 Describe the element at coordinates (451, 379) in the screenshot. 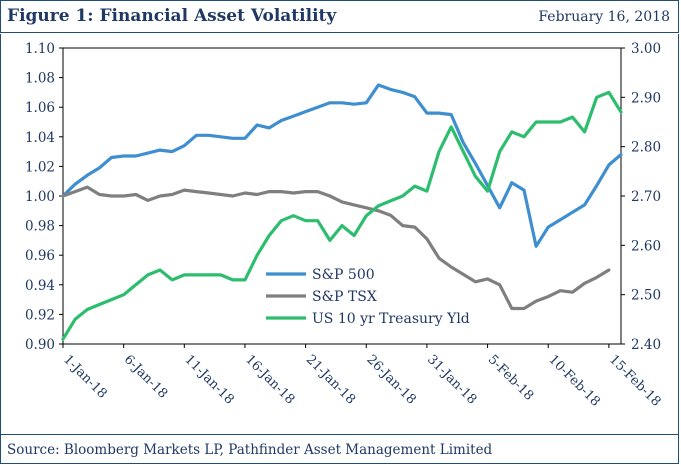

I see `x-tick-label: 31-Jan-18` at that location.